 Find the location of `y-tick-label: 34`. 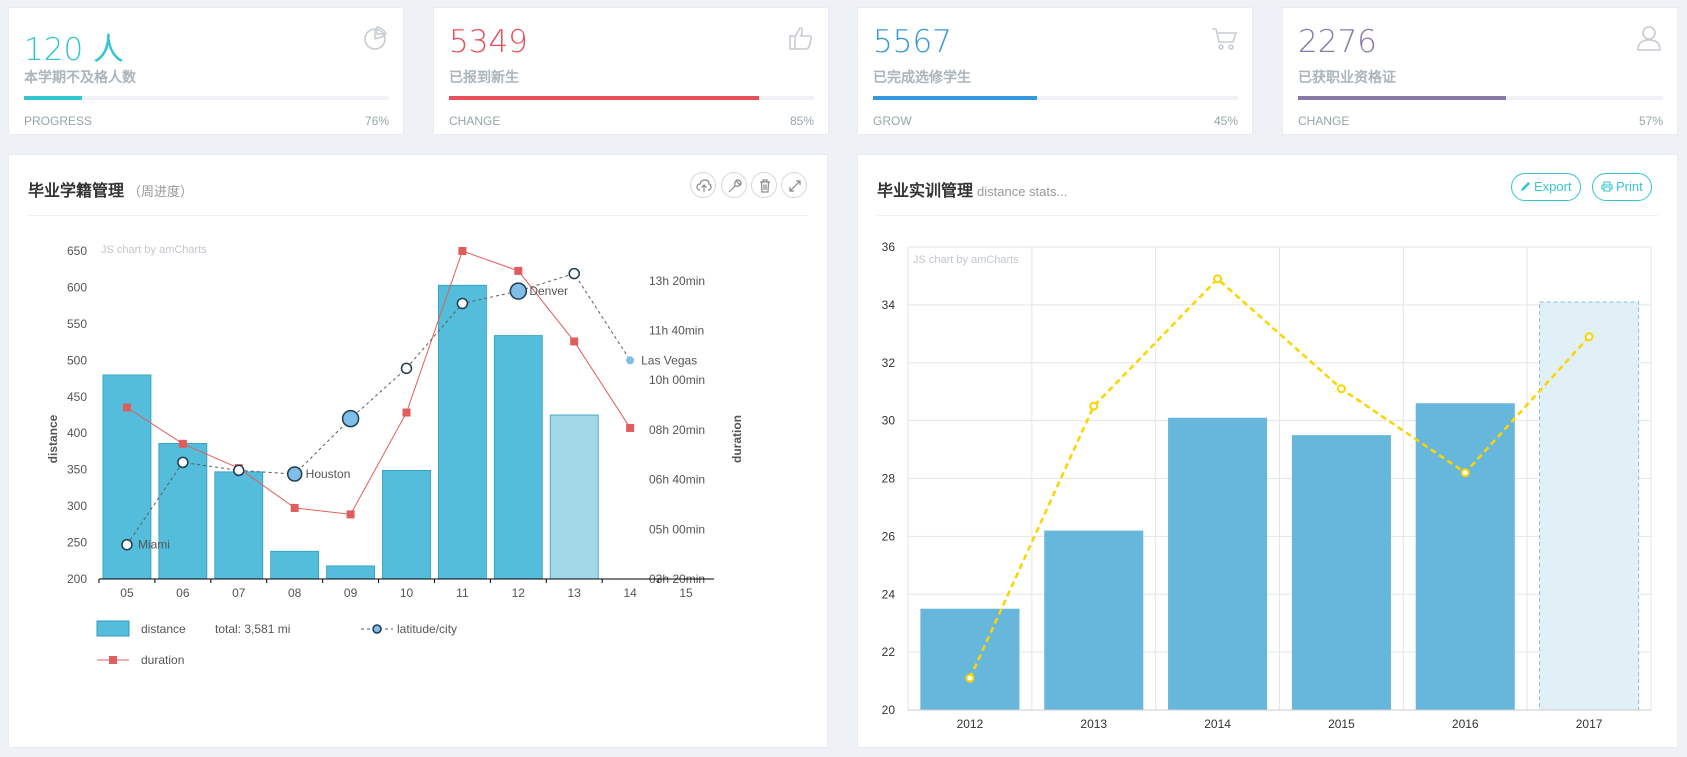

y-tick-label: 34 is located at coordinates (889, 305).